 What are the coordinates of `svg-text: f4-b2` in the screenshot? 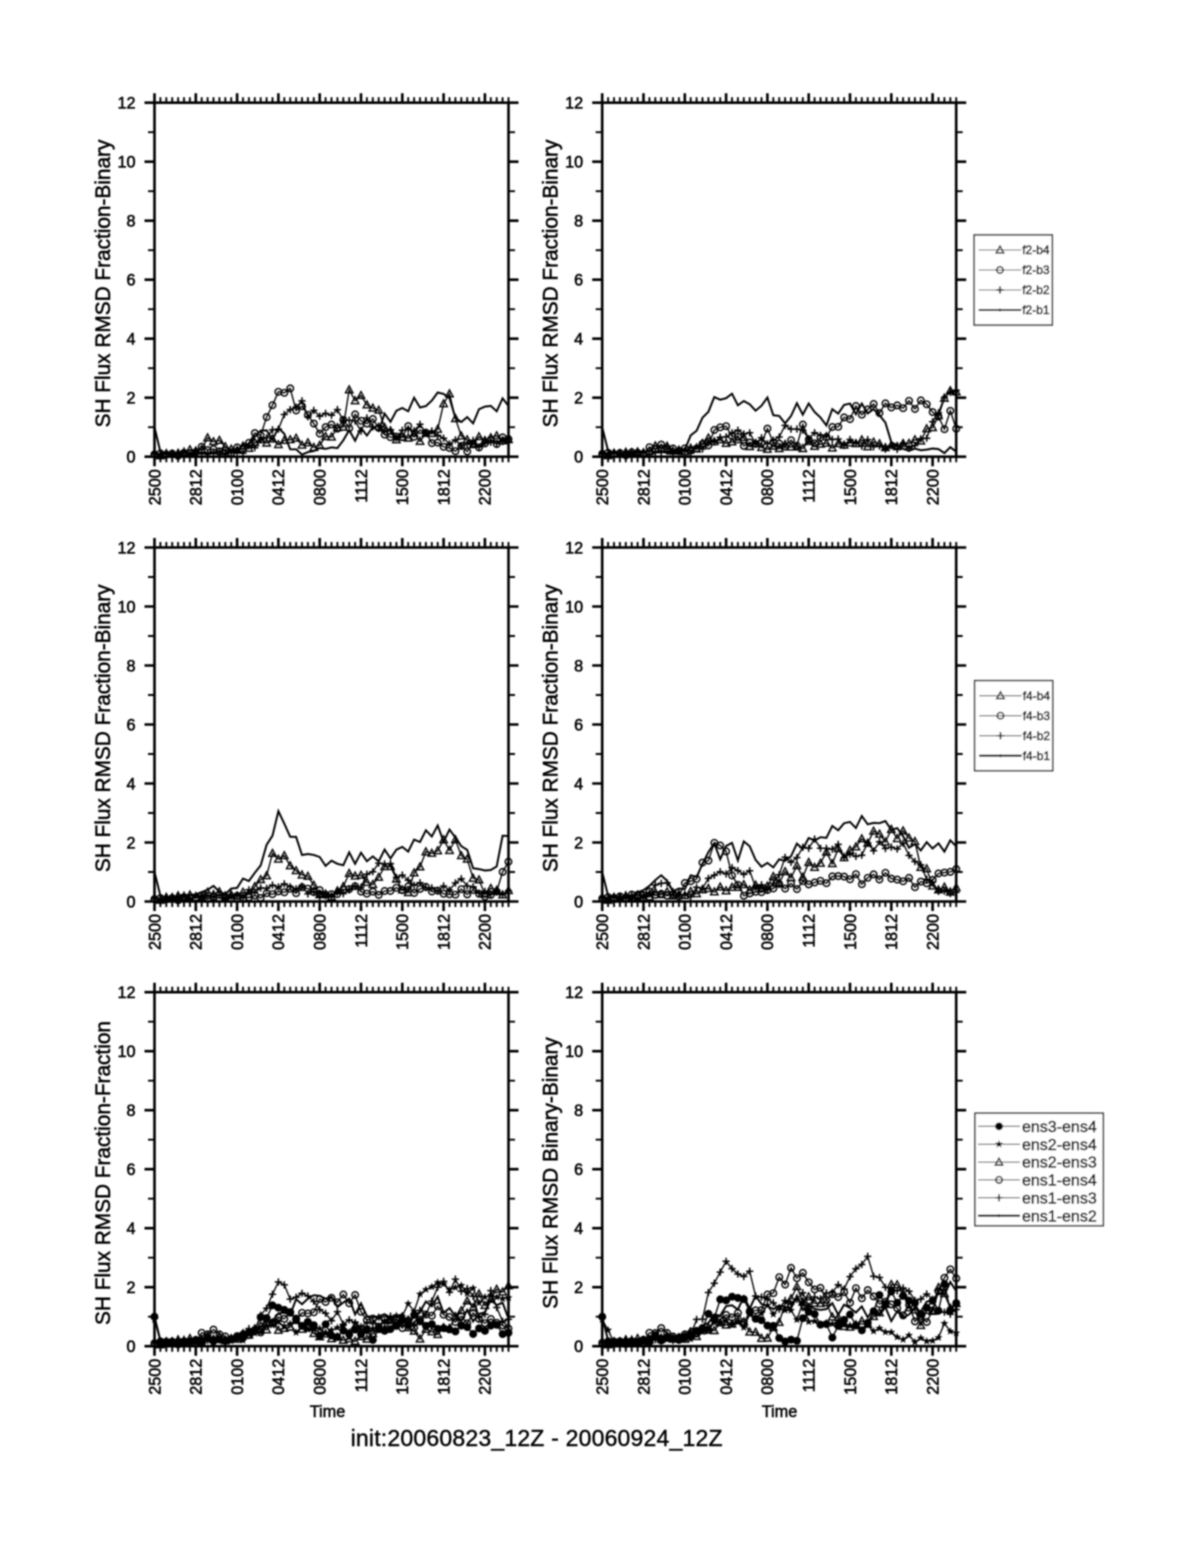 It's located at (1037, 736).